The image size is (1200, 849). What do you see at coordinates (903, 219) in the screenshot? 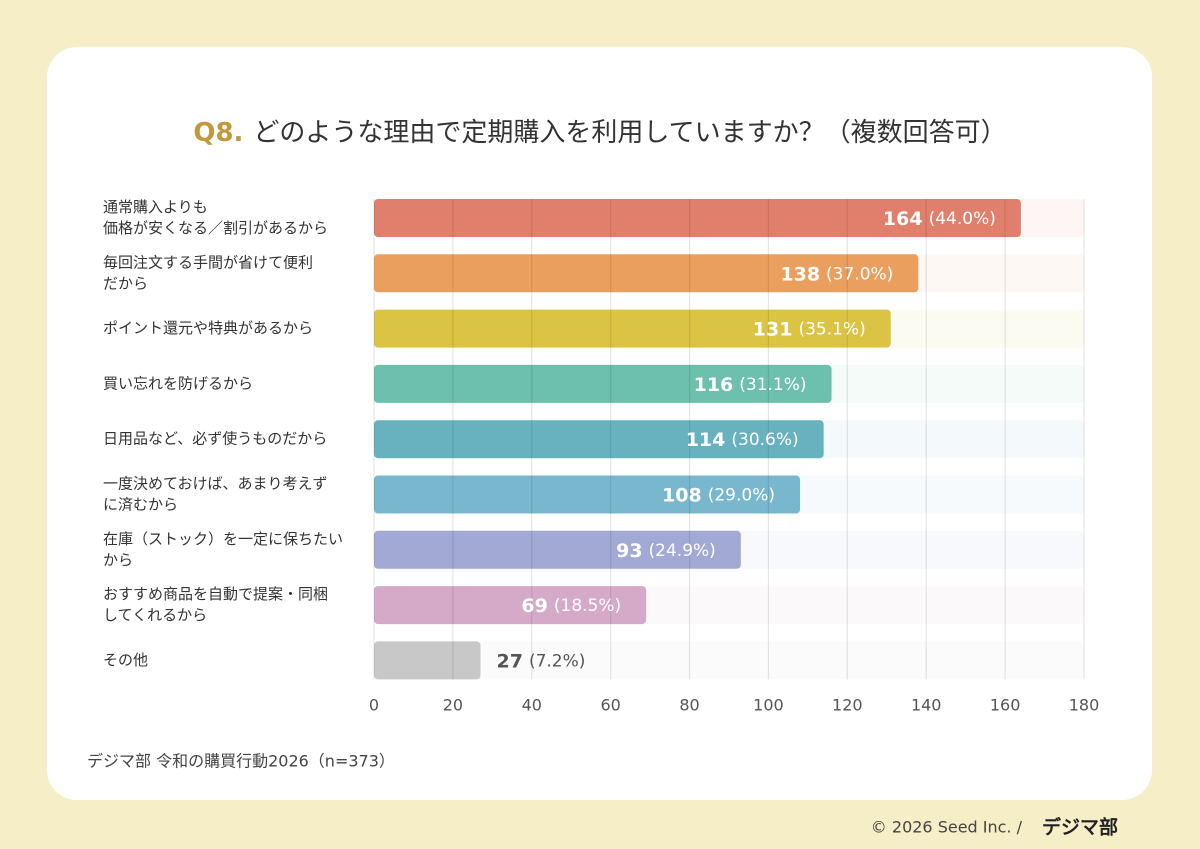
I see `value-number: 164` at bounding box center [903, 219].